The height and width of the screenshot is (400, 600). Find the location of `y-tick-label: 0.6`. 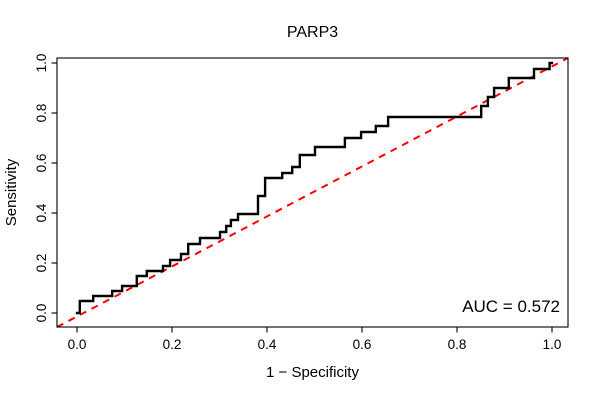

y-tick-label: 0.6 is located at coordinates (41, 163).